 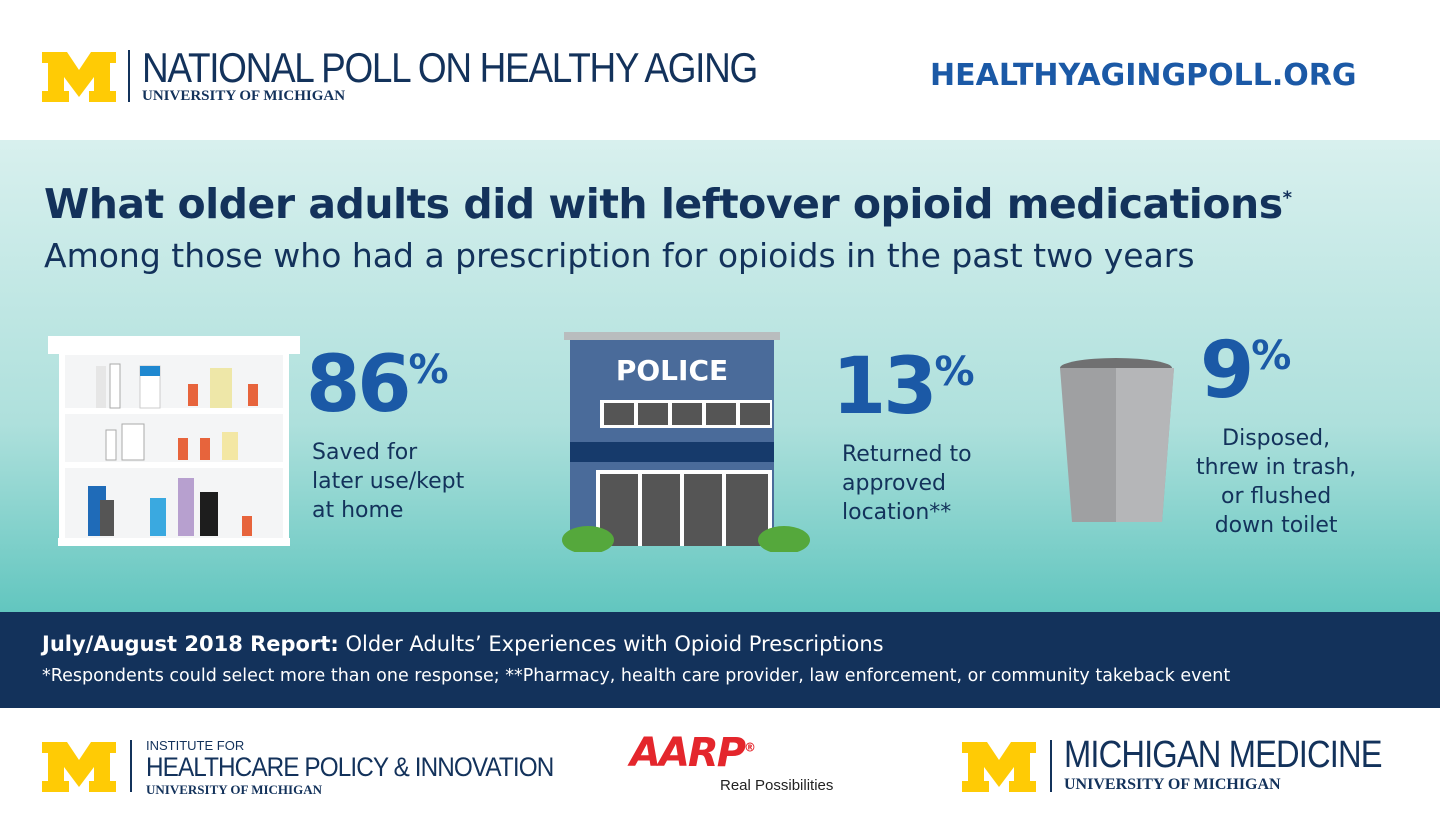 What do you see at coordinates (777, 785) in the screenshot?
I see `aarp-tagline: Real Possibilities` at bounding box center [777, 785].